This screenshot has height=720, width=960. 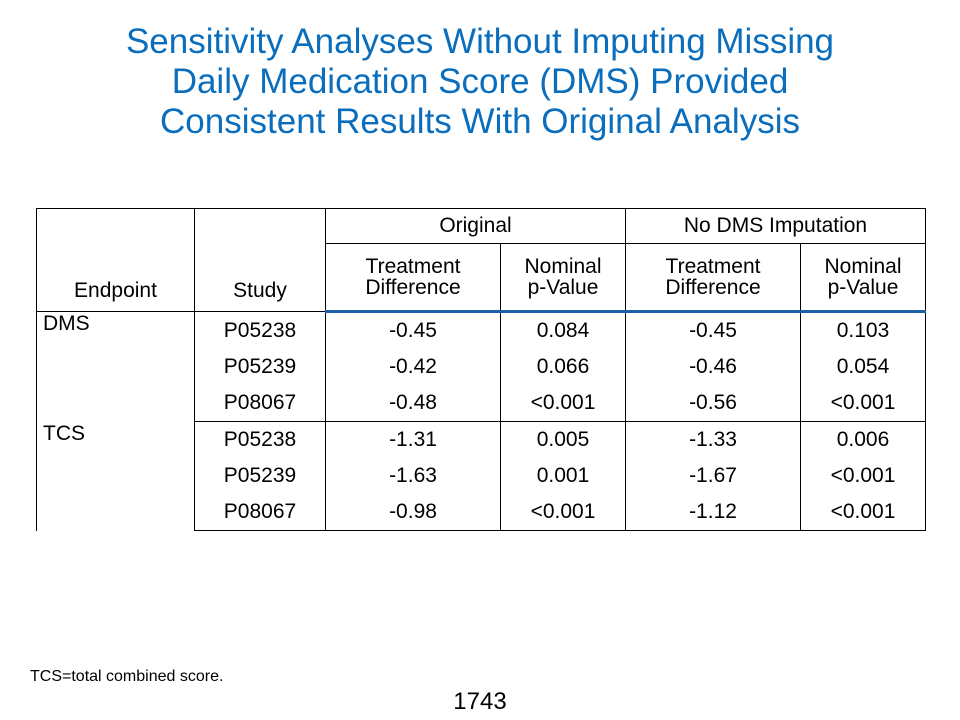 I want to click on header-original-treatment-difference: Treatment Difference, so click(x=413, y=278).